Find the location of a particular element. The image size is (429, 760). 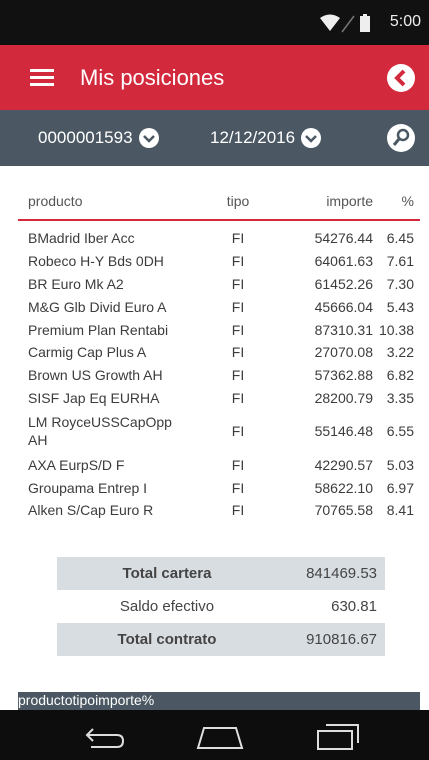

totals-value: 910816.67 is located at coordinates (341, 639).